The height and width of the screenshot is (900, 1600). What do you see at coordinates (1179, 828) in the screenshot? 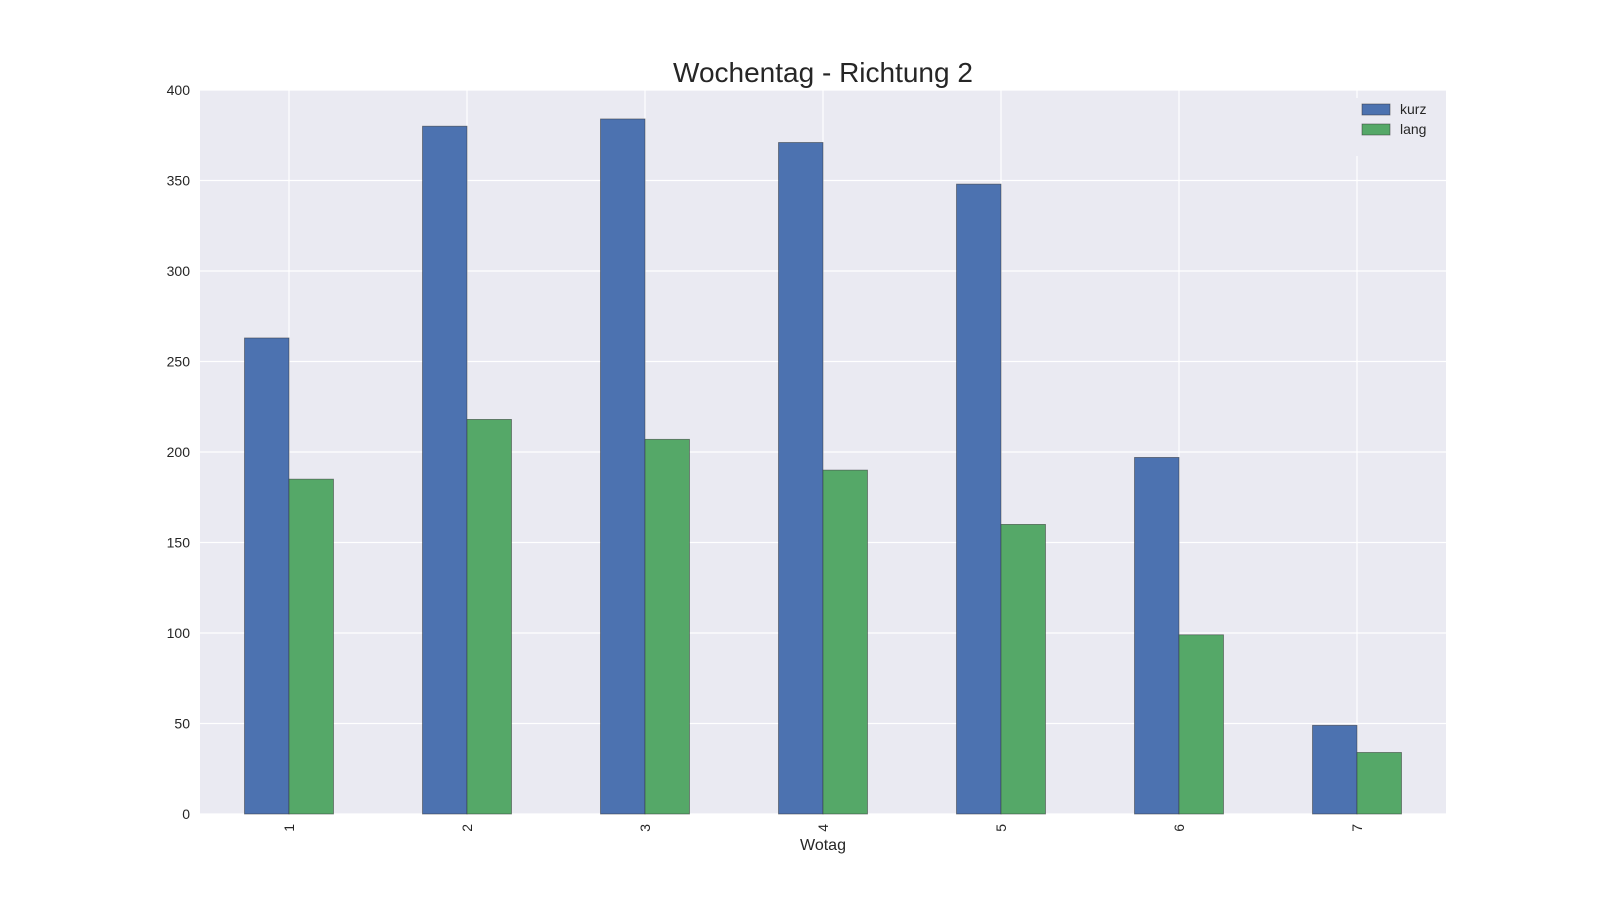
I see `x-tick-label: 6` at bounding box center [1179, 828].